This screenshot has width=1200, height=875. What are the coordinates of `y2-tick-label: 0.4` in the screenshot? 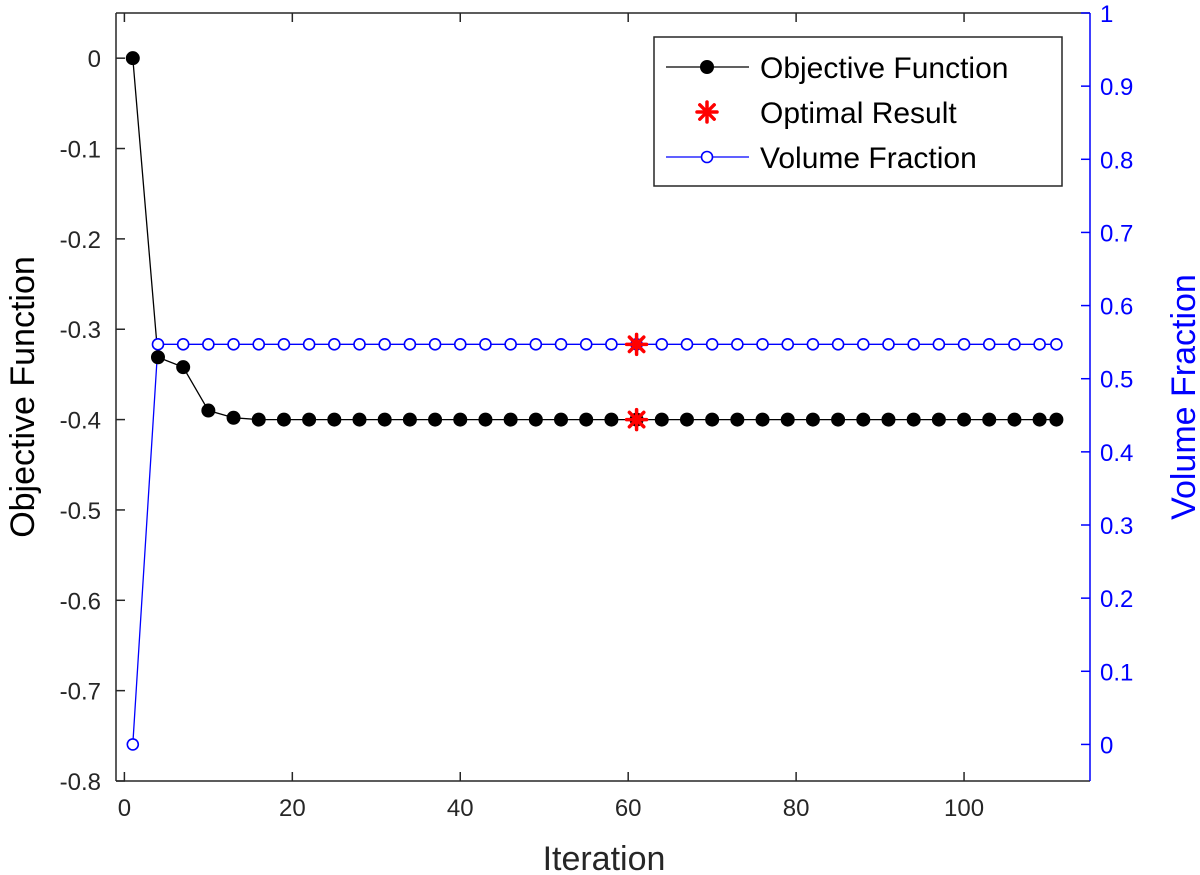 It's located at (1116, 453).